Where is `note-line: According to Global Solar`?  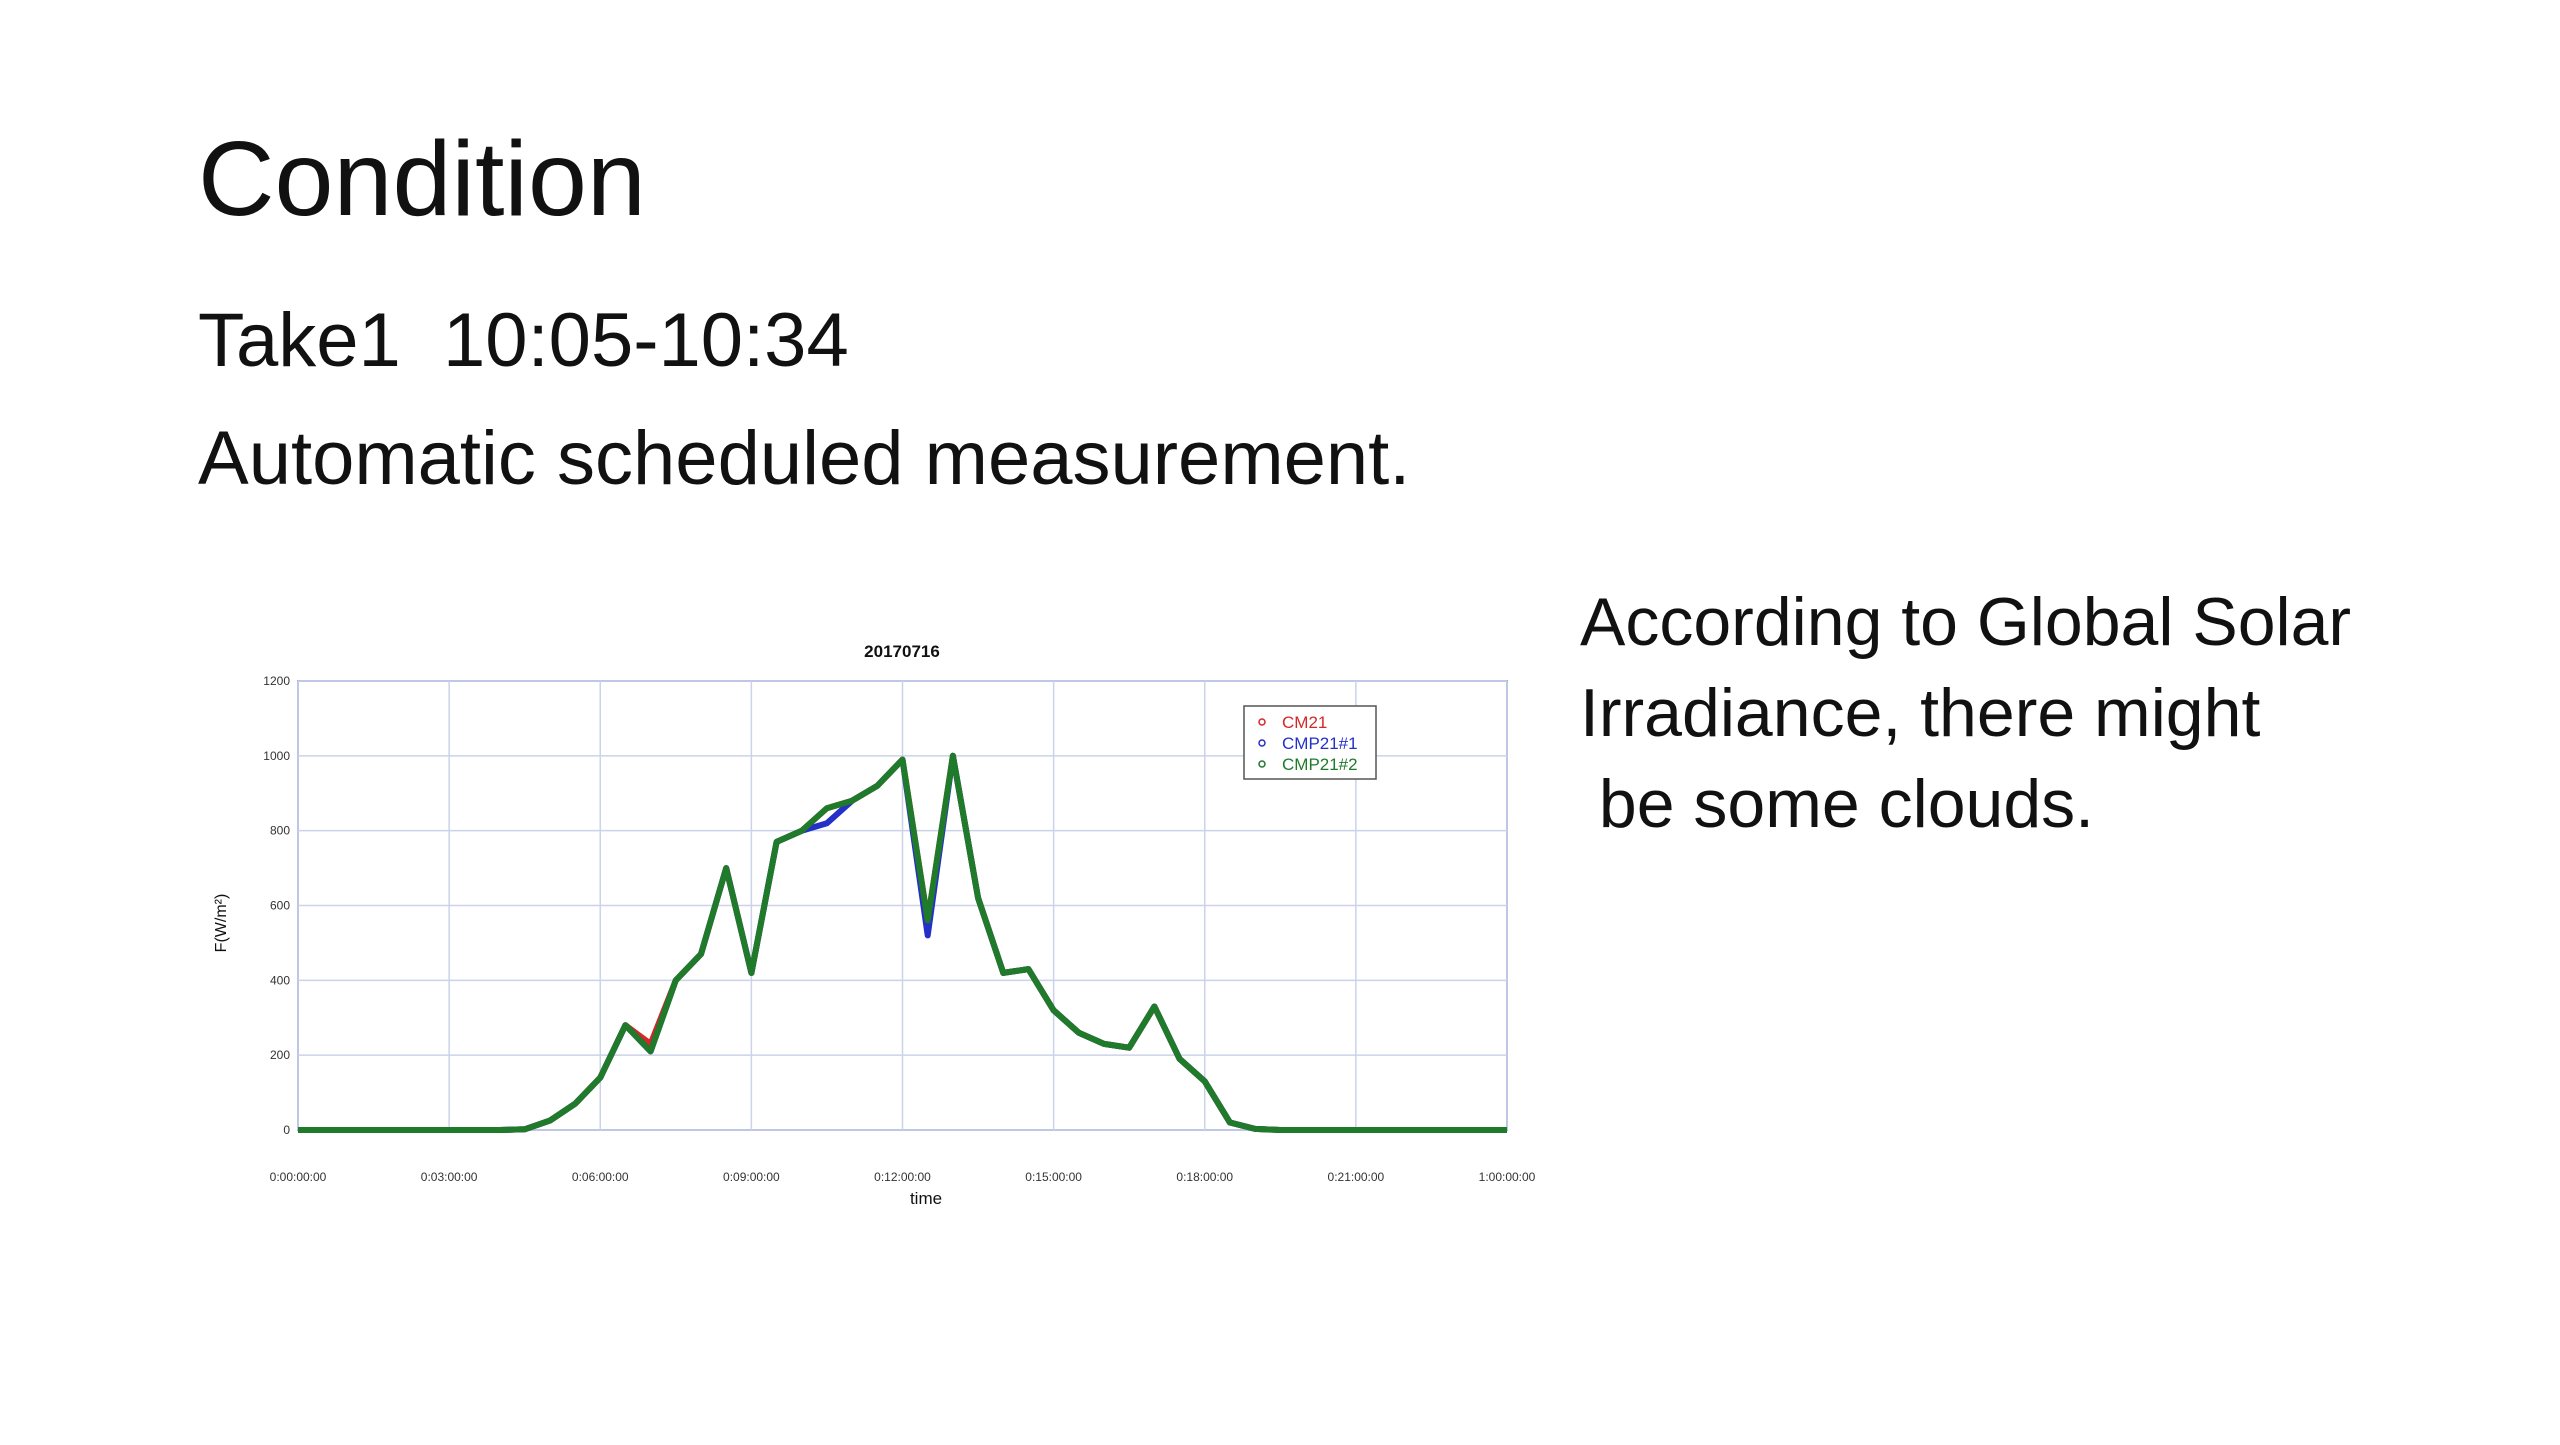
note-line: According to Global Solar is located at coordinates (1965, 622).